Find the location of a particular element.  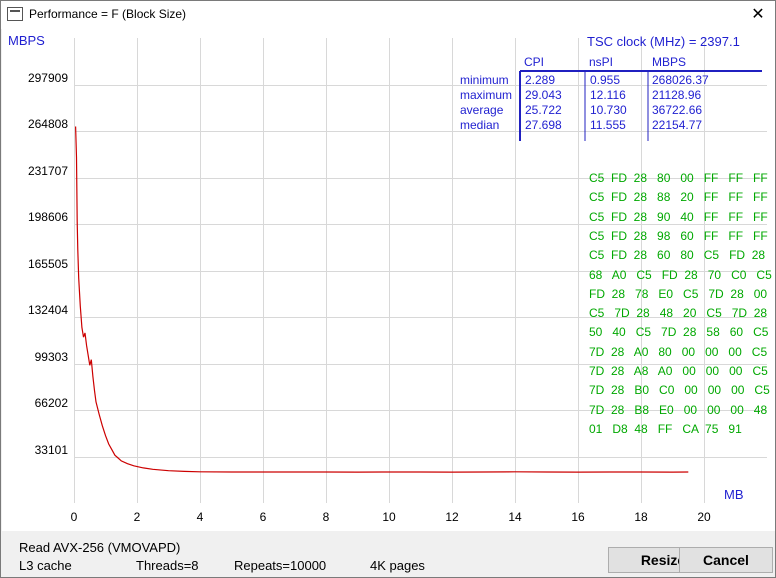

y-tick-label: 99303 is located at coordinates (51, 357).